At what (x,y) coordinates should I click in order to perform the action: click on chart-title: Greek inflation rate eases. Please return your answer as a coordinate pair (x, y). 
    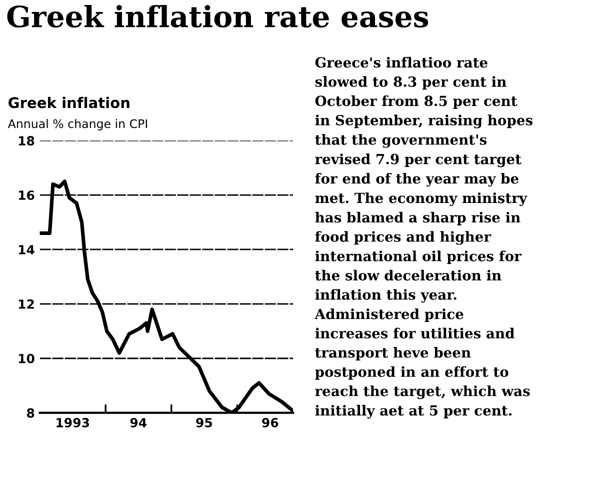
    Looking at the image, I should click on (217, 16).